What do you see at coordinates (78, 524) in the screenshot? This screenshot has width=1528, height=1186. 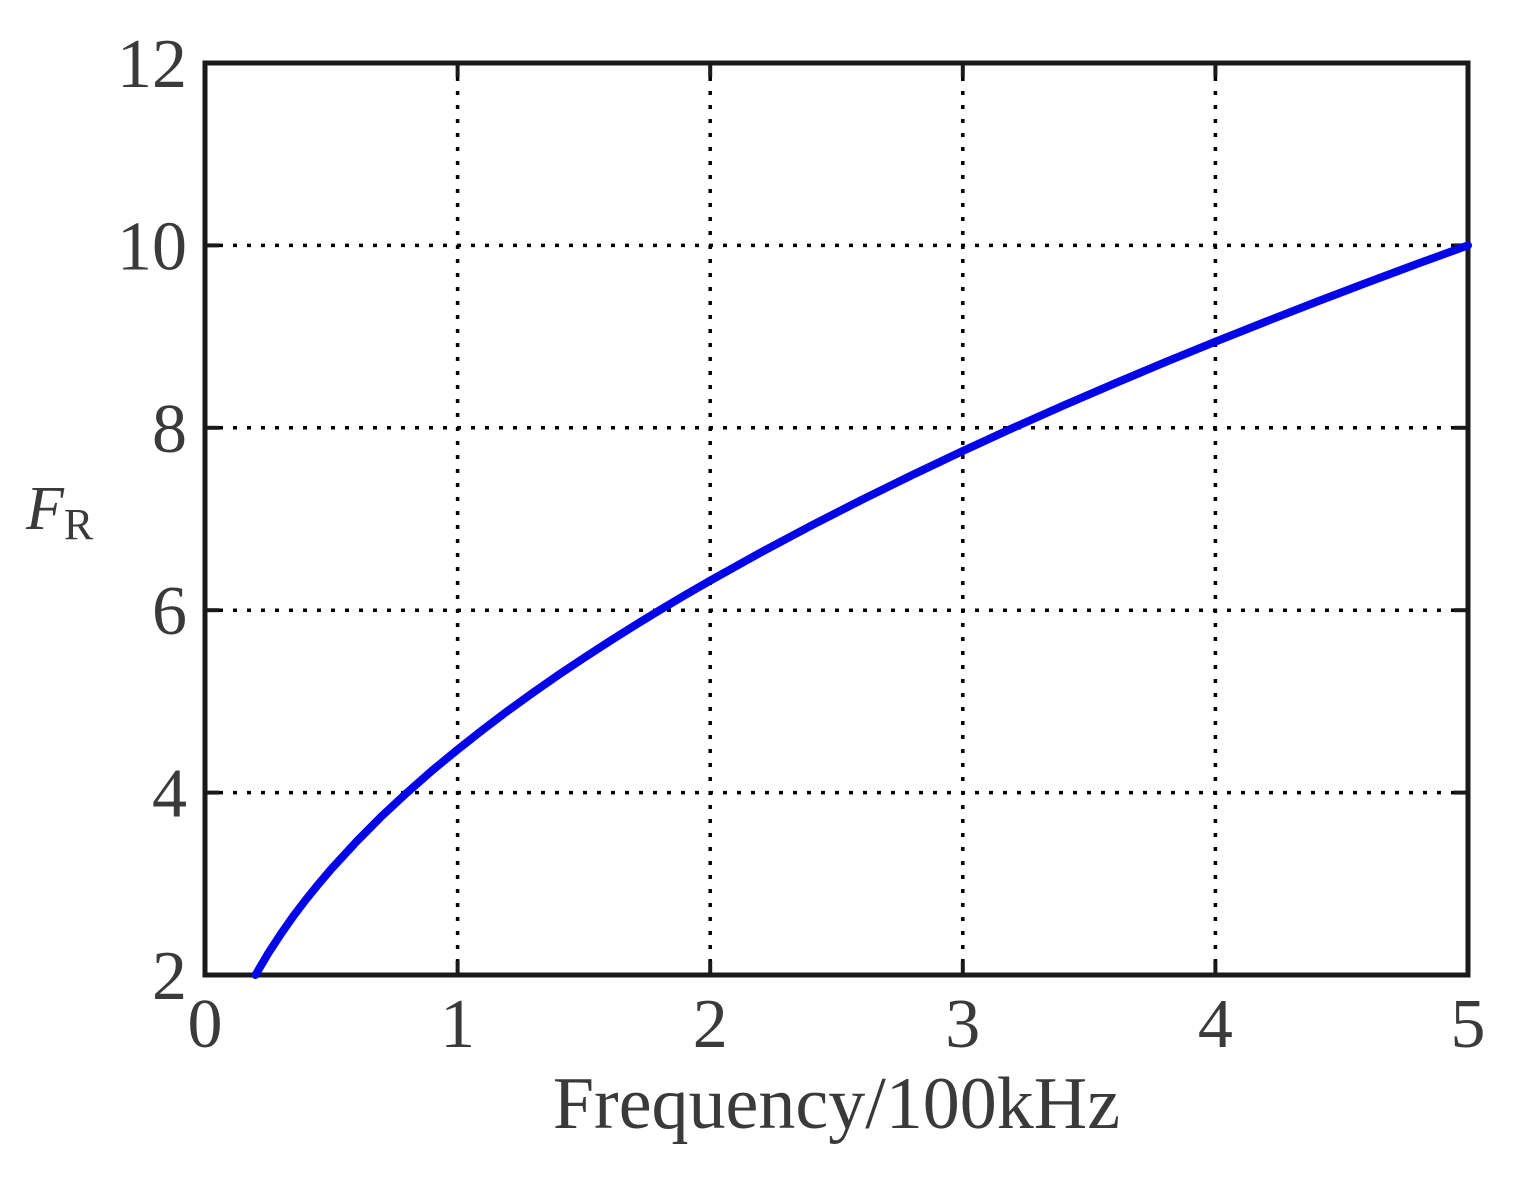 I see `y-axis-label-sub: R` at bounding box center [78, 524].